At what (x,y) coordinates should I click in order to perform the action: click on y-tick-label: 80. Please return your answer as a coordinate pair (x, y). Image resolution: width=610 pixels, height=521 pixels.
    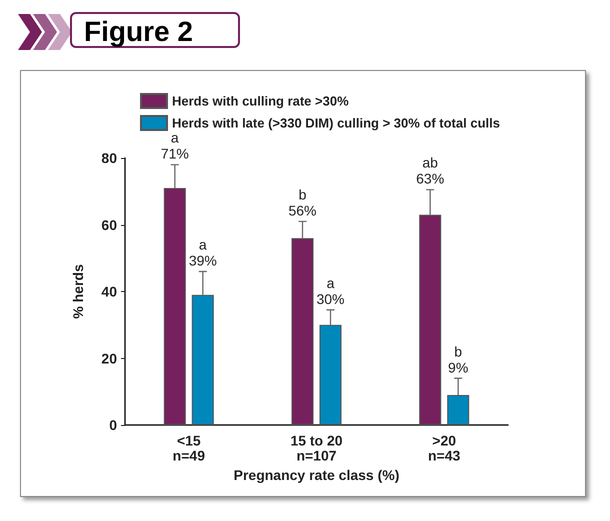
    Looking at the image, I should click on (109, 158).